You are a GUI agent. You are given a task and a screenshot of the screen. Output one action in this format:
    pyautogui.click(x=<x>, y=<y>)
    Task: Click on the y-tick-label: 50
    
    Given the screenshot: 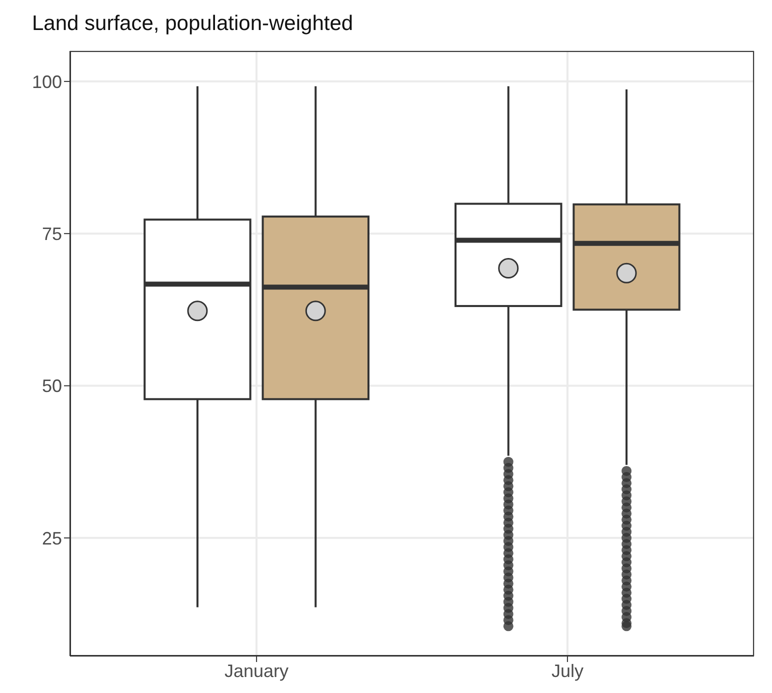 What is the action you would take?
    pyautogui.click(x=52, y=386)
    